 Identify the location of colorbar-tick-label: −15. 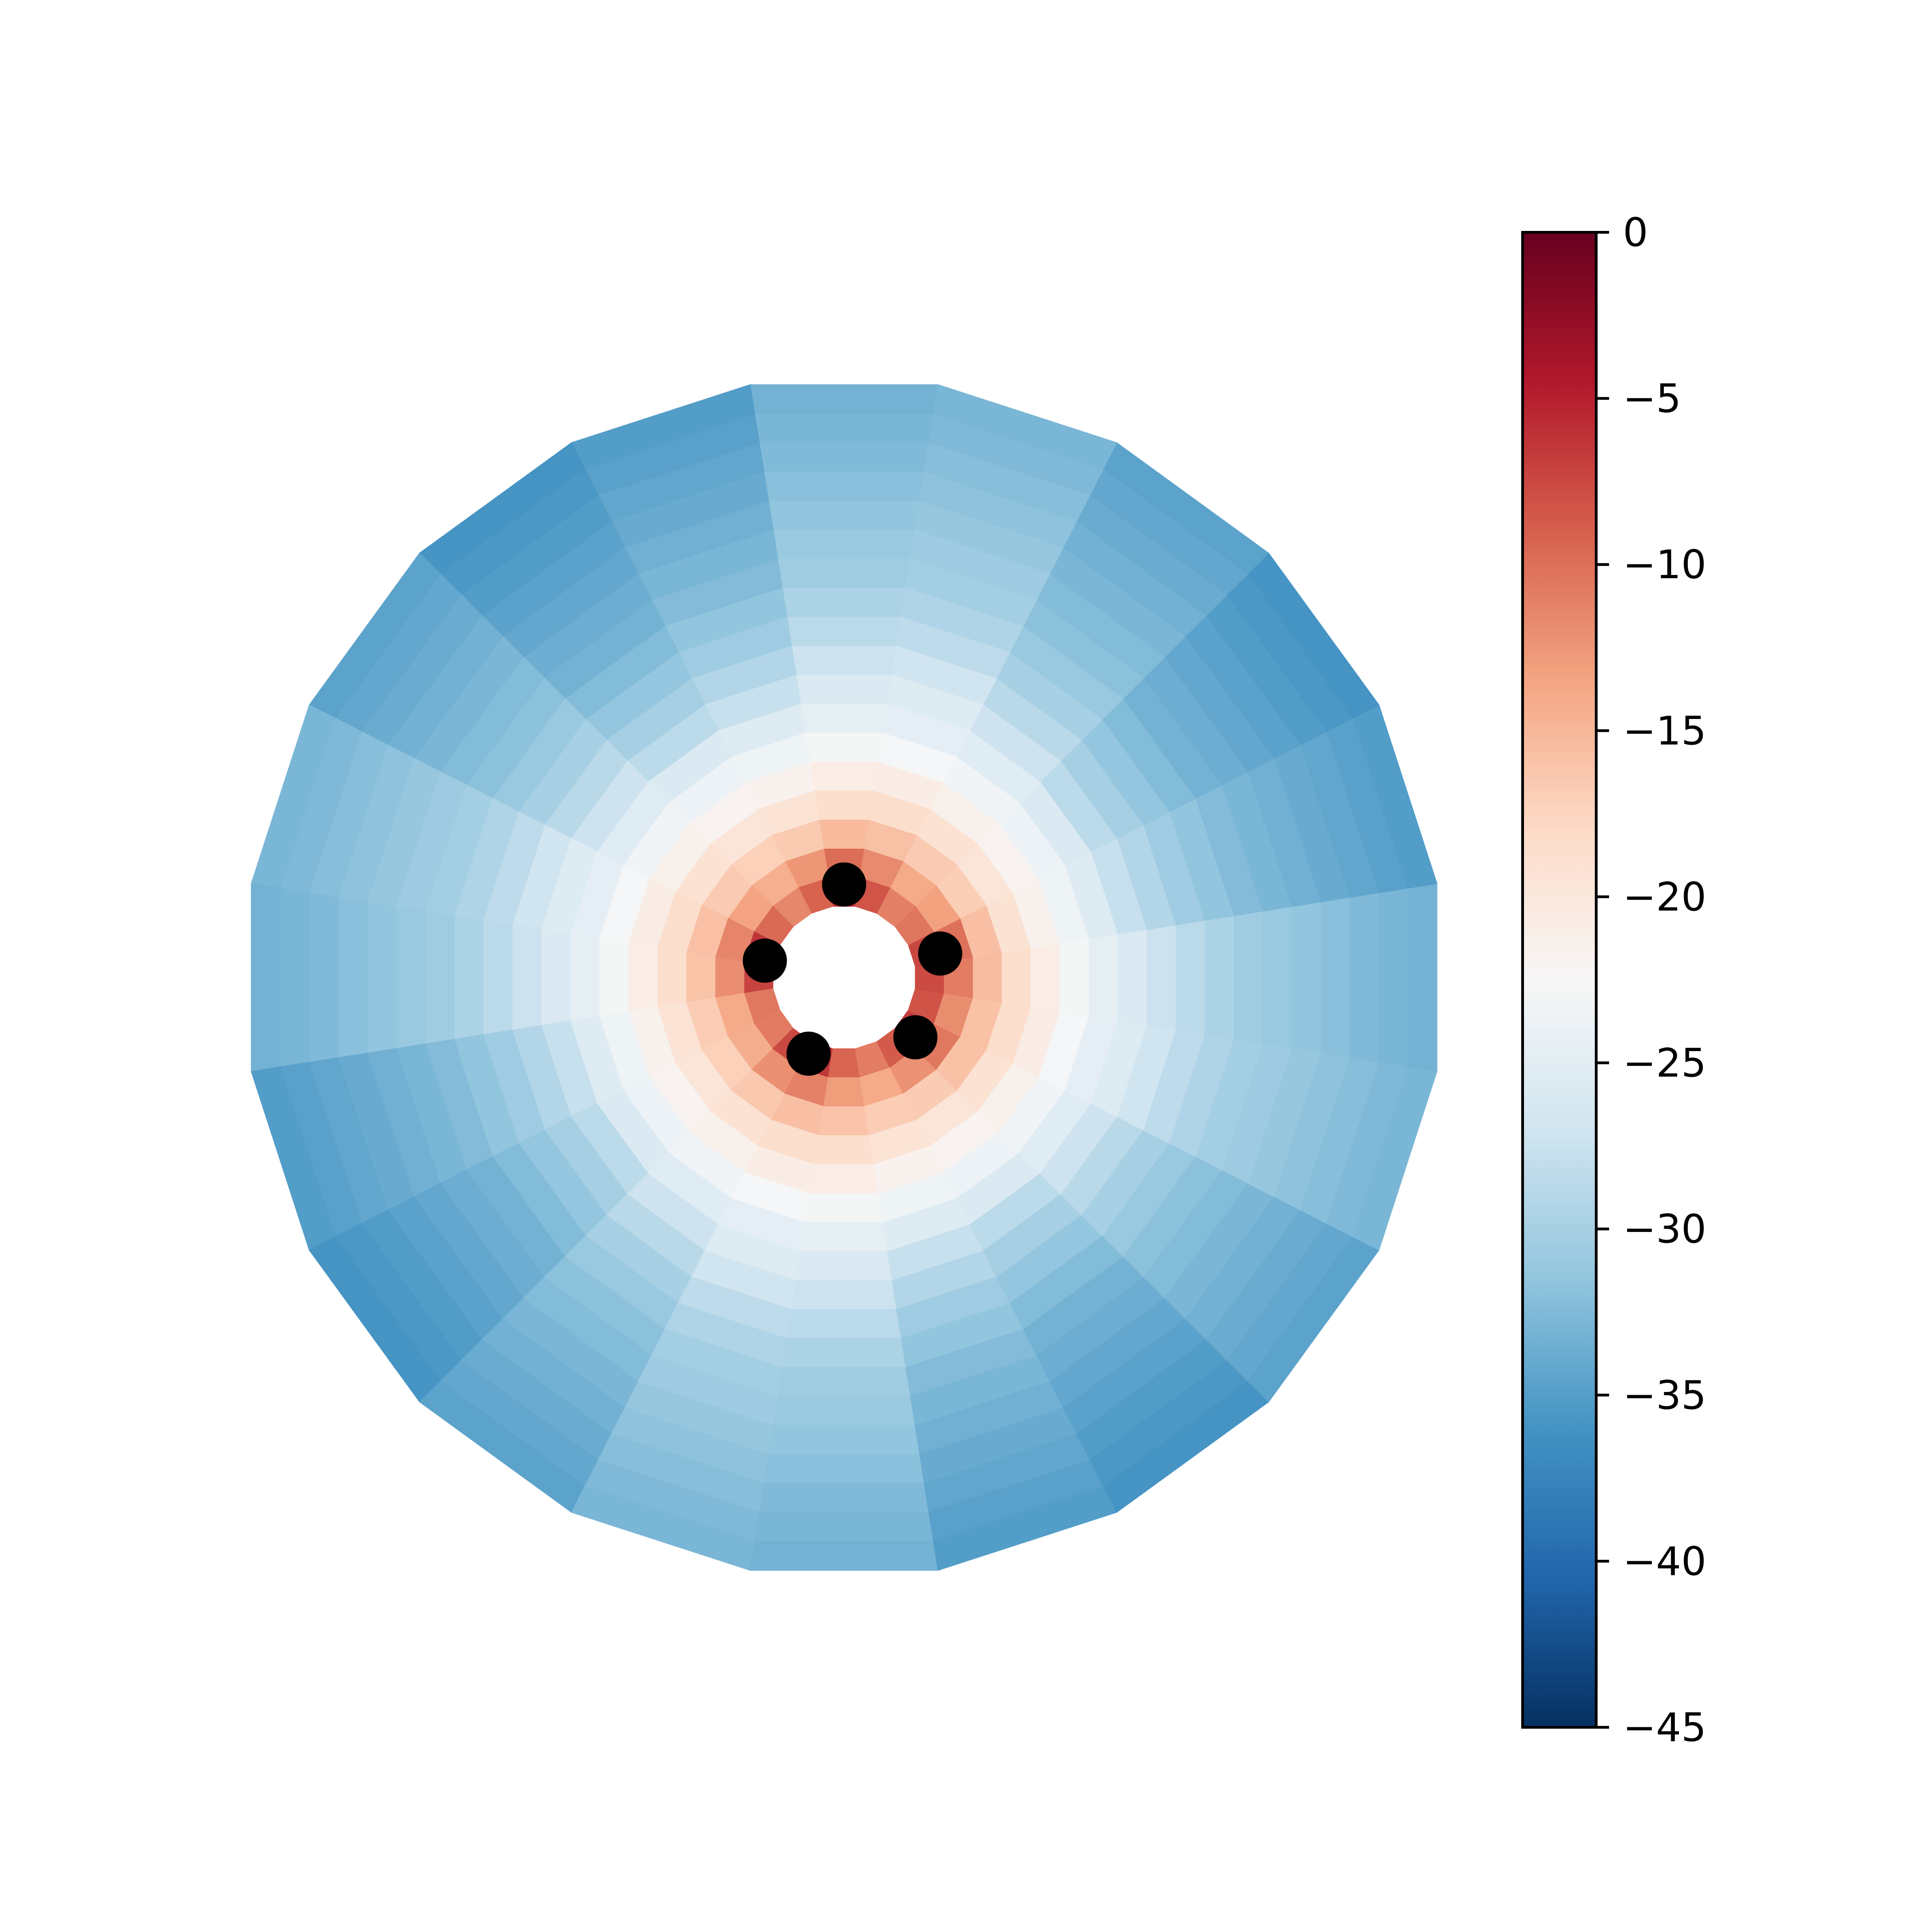
(1665, 731).